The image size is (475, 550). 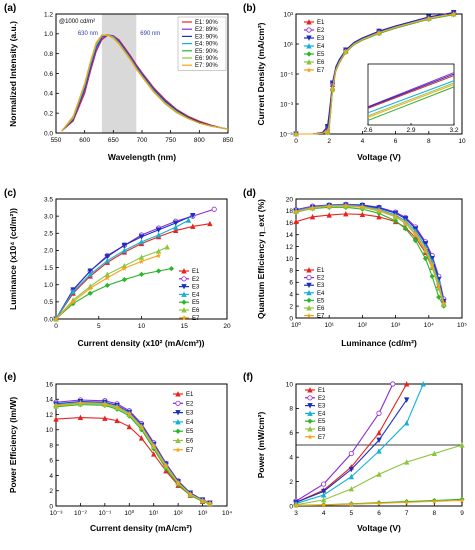 What do you see at coordinates (140, 343) in the screenshot?
I see `x-axis-label: Current density (x10² (mA/cm²))` at bounding box center [140, 343].